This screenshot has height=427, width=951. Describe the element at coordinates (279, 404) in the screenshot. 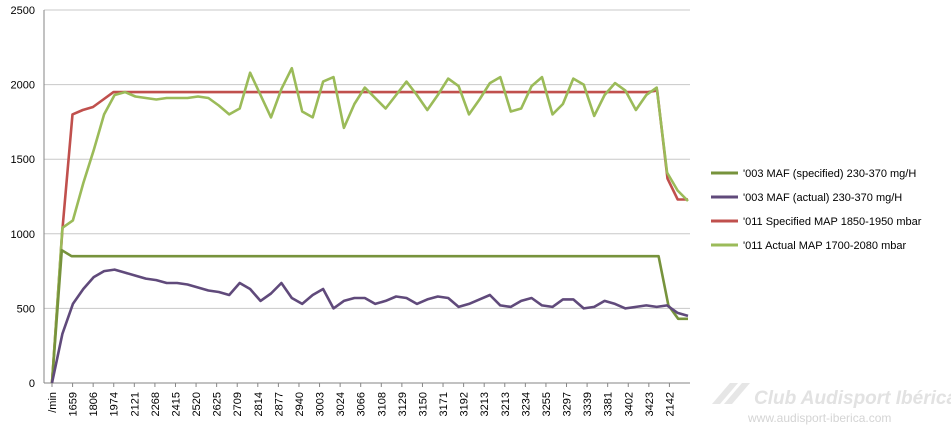

I see `x-tick-label: 2877` at that location.